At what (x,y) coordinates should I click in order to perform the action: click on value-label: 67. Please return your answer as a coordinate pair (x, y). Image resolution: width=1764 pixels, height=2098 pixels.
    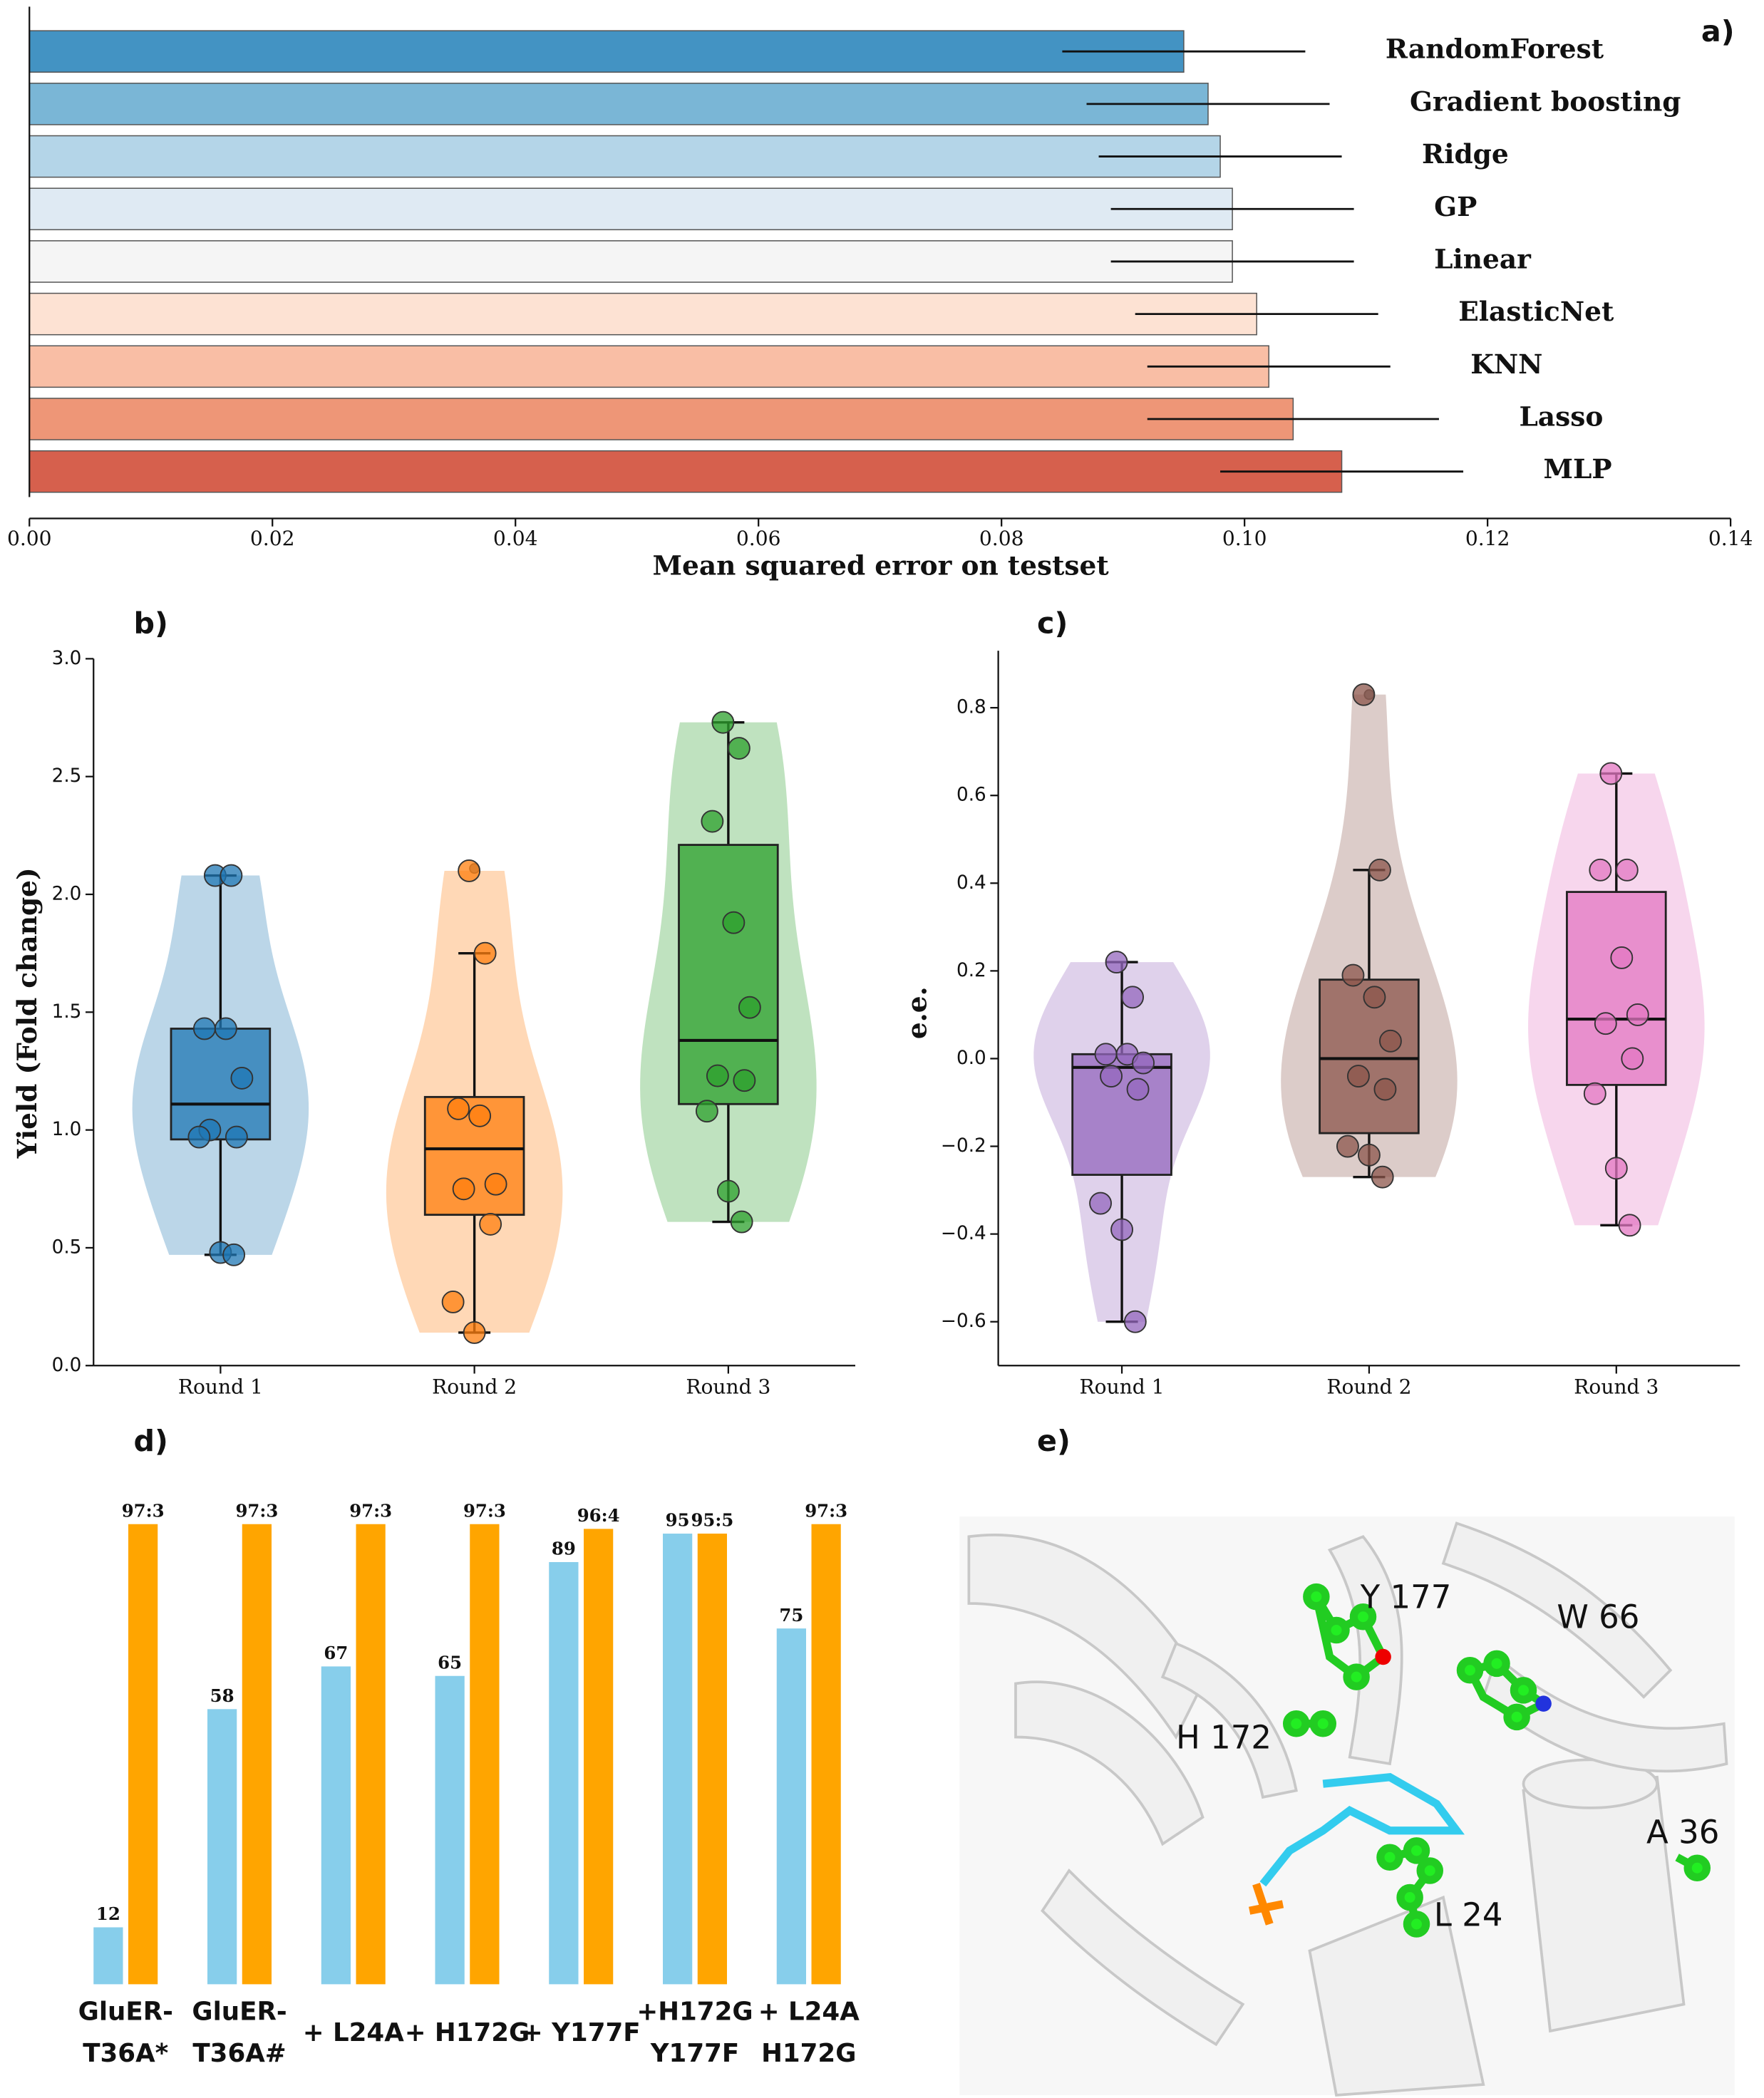
    Looking at the image, I should click on (336, 1653).